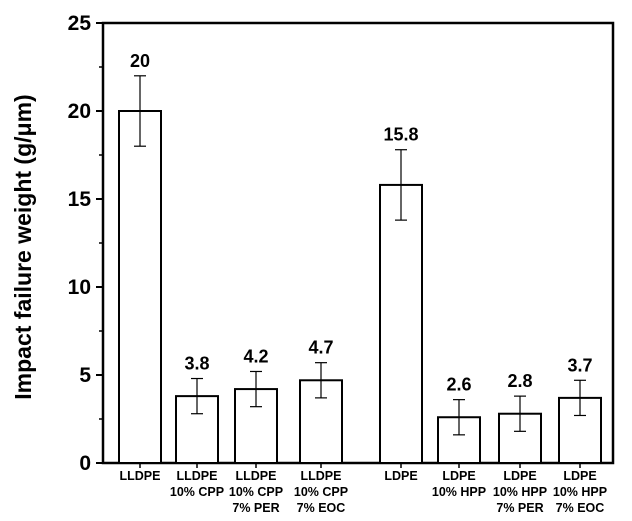  I want to click on data-label: 4.7, so click(320, 348).